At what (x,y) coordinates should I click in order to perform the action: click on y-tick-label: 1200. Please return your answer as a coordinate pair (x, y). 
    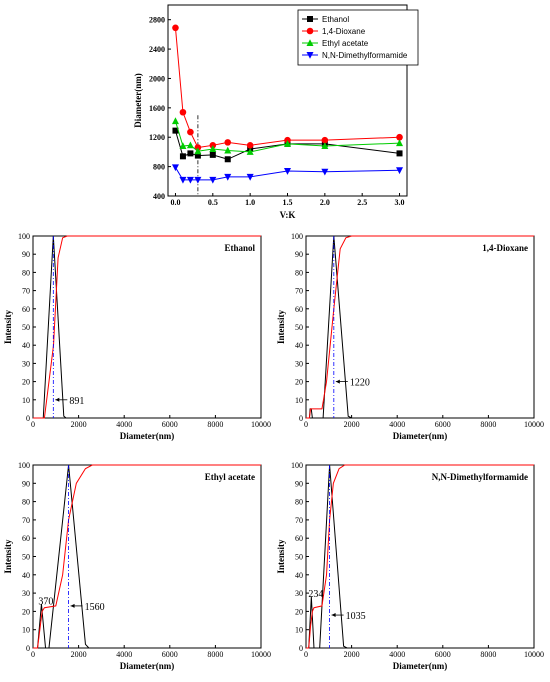
    Looking at the image, I should click on (157, 137).